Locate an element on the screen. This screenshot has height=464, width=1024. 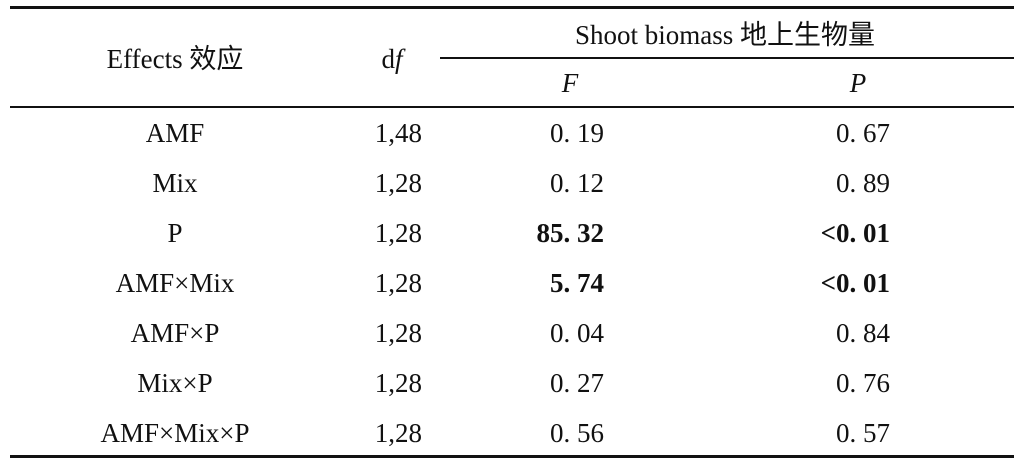
effect-cell: Mix×P is located at coordinates (175, 383).